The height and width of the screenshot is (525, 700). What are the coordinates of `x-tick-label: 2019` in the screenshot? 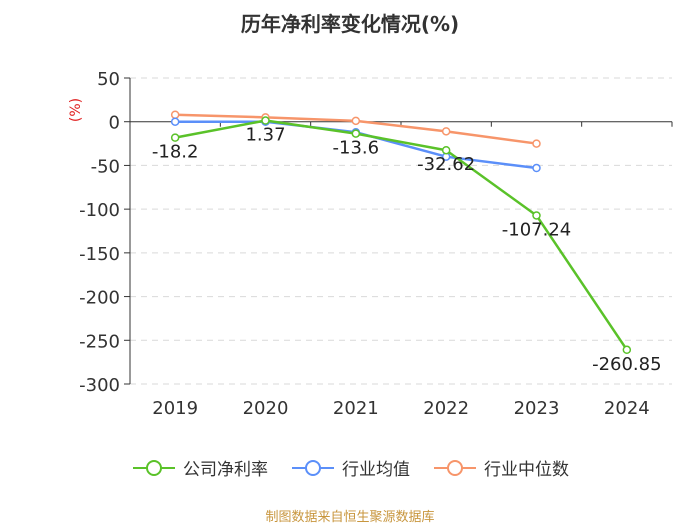 It's located at (175, 408).